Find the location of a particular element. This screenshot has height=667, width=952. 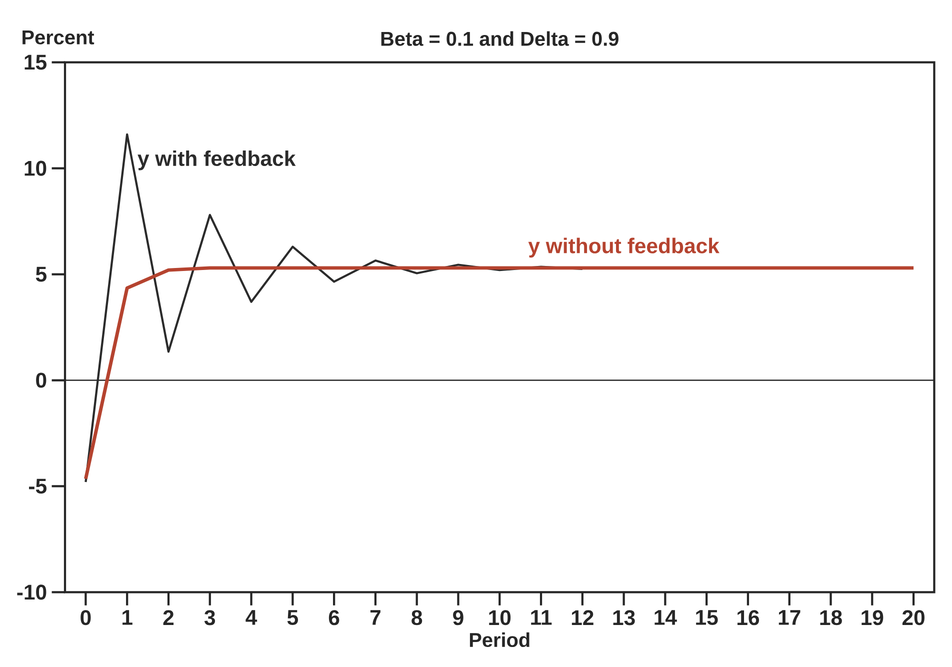

y-axis-title: Percent is located at coordinates (58, 37).